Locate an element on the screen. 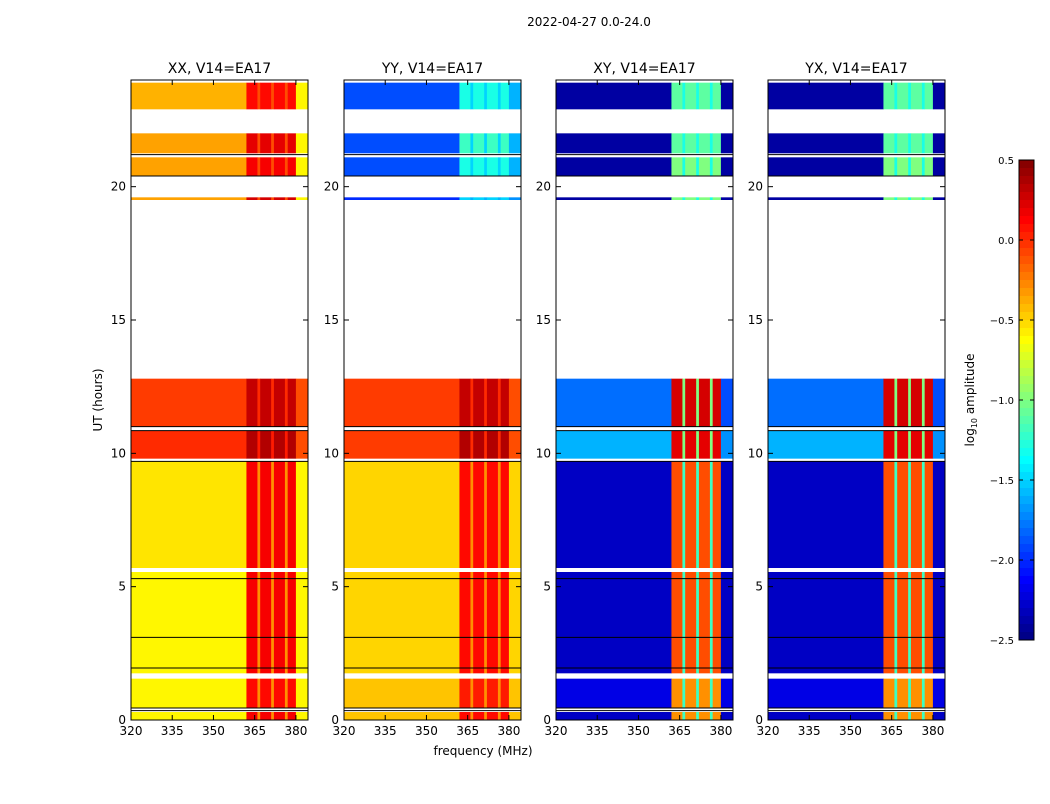 This screenshot has height=804, width=1050. colorbar-tick-label: −0.5 is located at coordinates (1002, 321).